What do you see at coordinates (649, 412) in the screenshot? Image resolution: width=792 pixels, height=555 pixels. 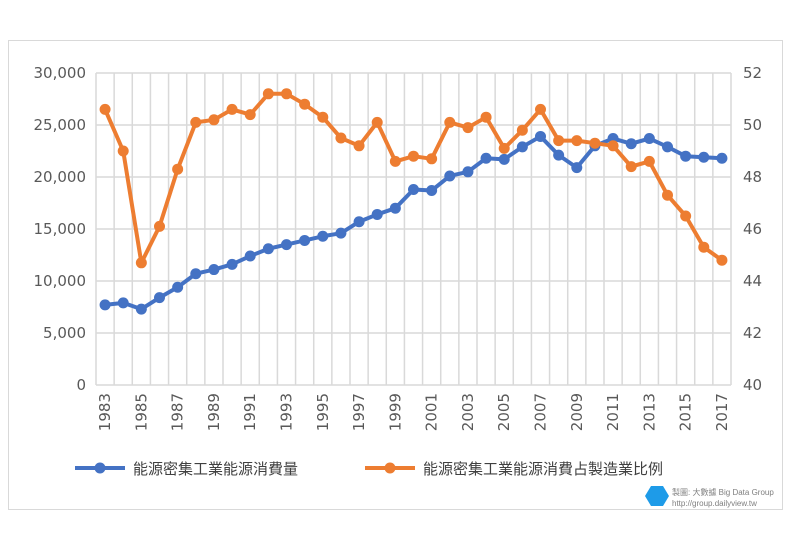 I see `x-tick-label: 2013` at bounding box center [649, 412].